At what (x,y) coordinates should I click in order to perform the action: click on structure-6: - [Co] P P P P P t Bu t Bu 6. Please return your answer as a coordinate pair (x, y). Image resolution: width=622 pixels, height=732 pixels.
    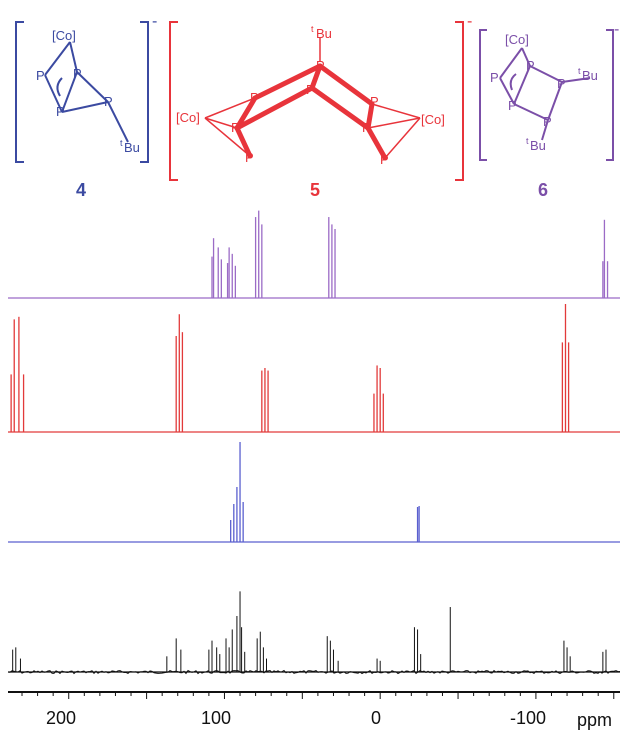
    Looking at the image, I should click on (549, 110).